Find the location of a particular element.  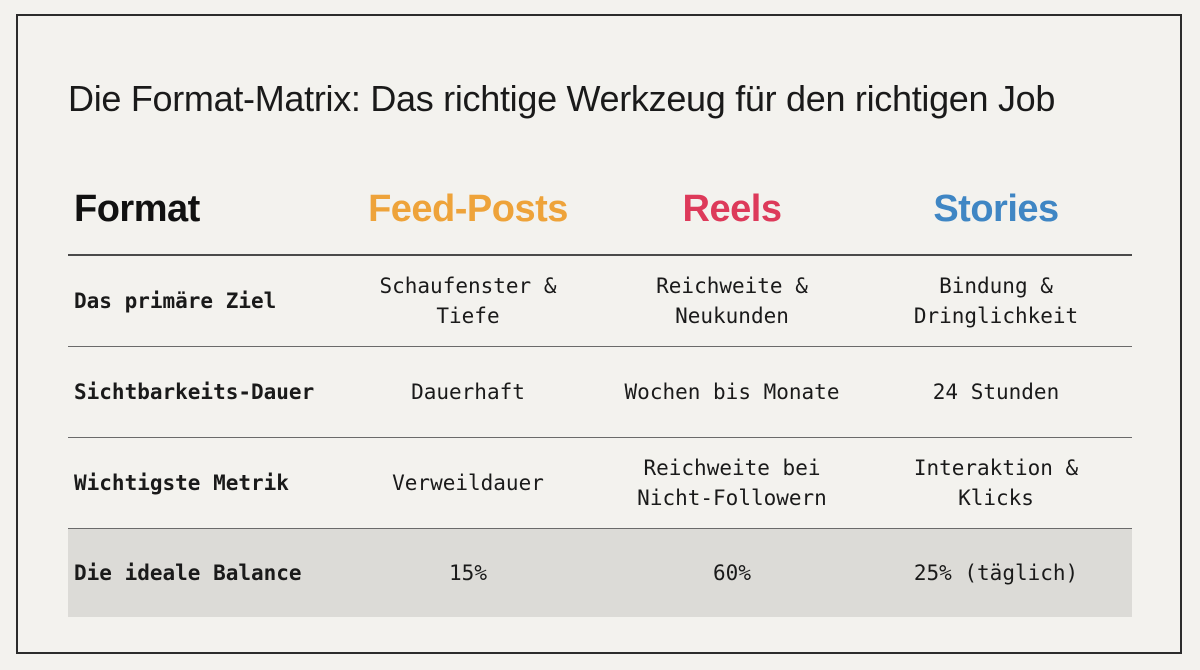

row-label: Sichtbarkeits-Dauer is located at coordinates (194, 392).